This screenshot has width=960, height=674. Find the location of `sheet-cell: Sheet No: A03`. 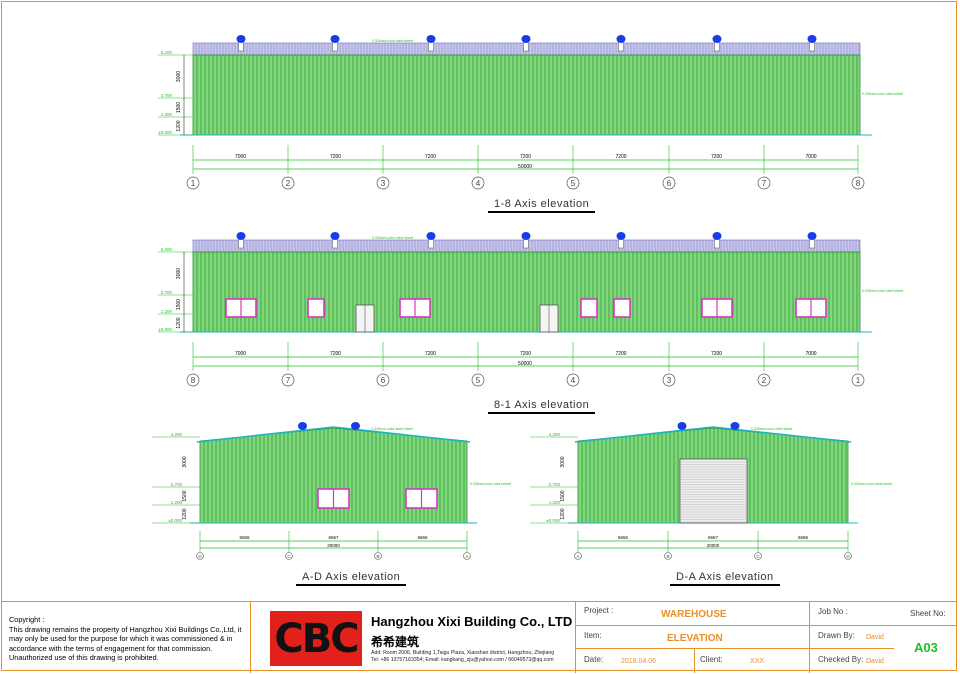

sheet-cell: Sheet No: A03 is located at coordinates (925, 637).